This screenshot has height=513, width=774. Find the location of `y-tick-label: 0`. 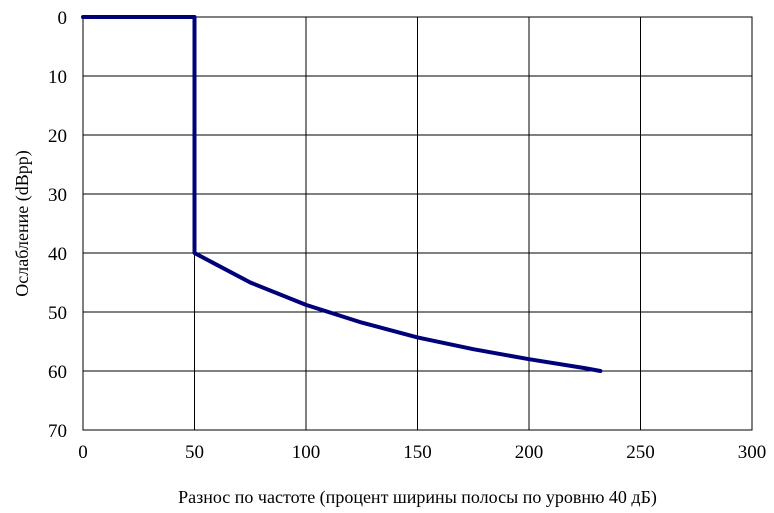

y-tick-label: 0 is located at coordinates (63, 18).